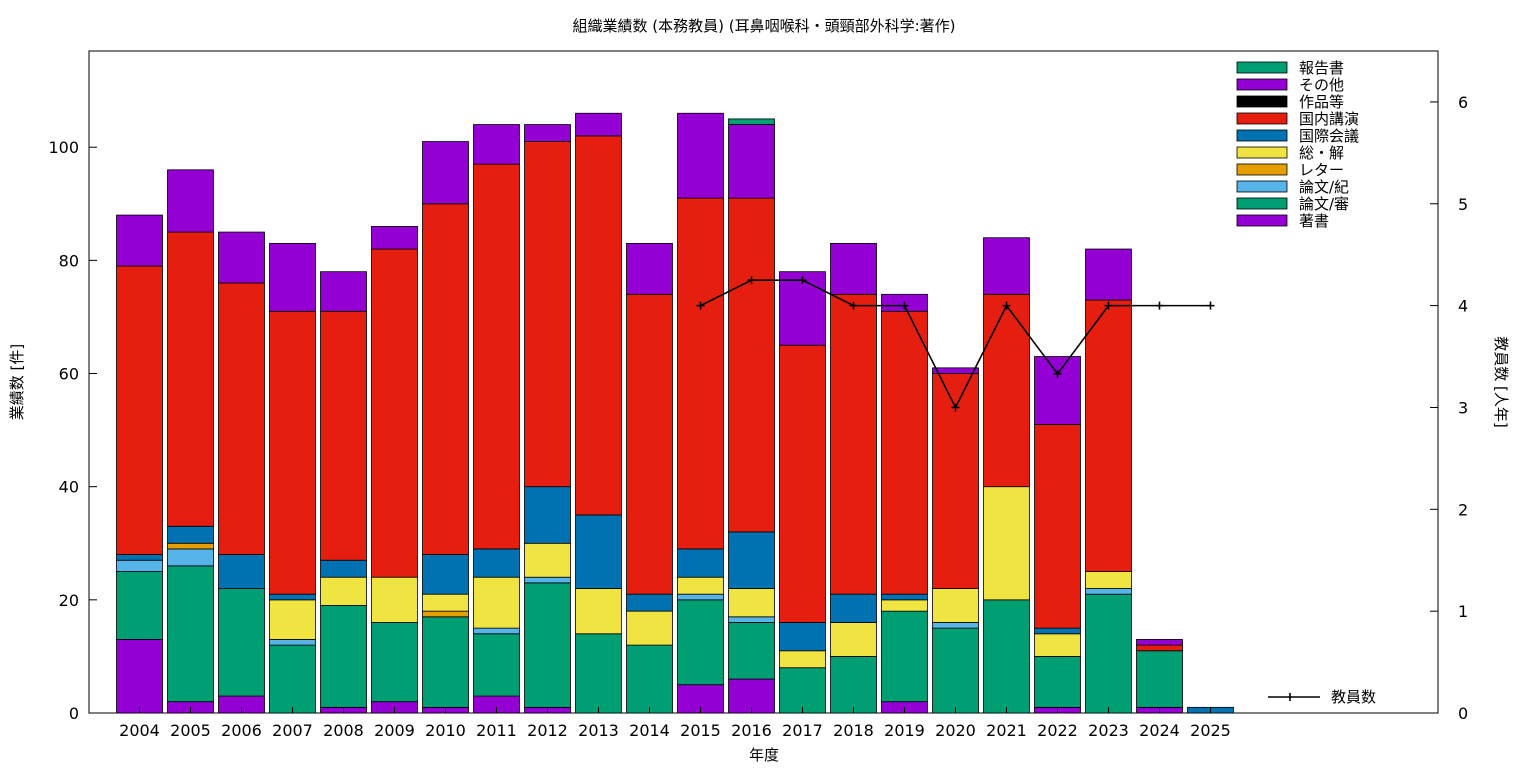 This screenshot has width=1536, height=768. Describe the element at coordinates (598, 730) in the screenshot. I see `x-tick-label: 2013` at that location.